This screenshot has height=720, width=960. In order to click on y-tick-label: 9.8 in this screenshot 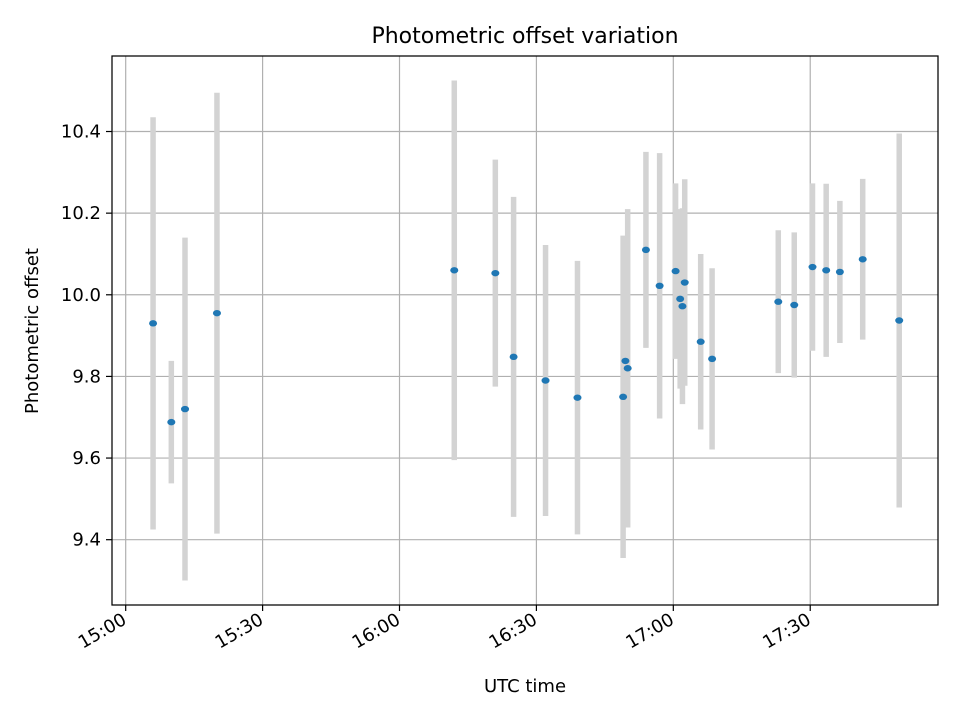, I will do `click(86, 376)`.